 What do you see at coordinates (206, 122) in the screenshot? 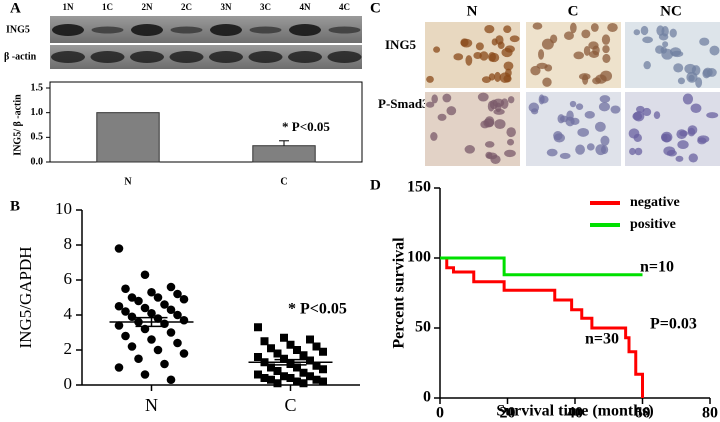
I see `plot-frame` at bounding box center [206, 122].